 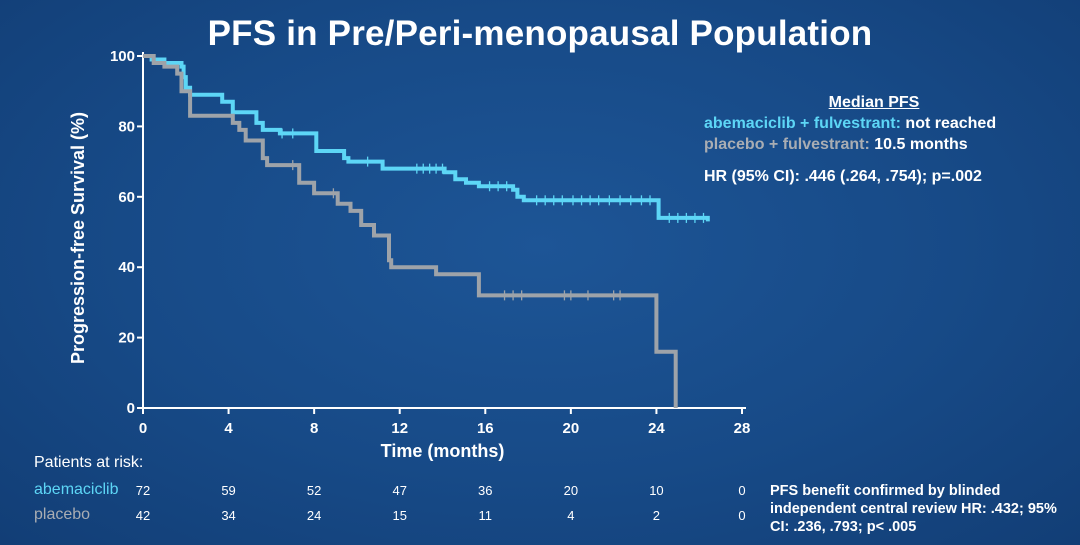 What do you see at coordinates (143, 428) in the screenshot?
I see `x-tick-label: 0` at bounding box center [143, 428].